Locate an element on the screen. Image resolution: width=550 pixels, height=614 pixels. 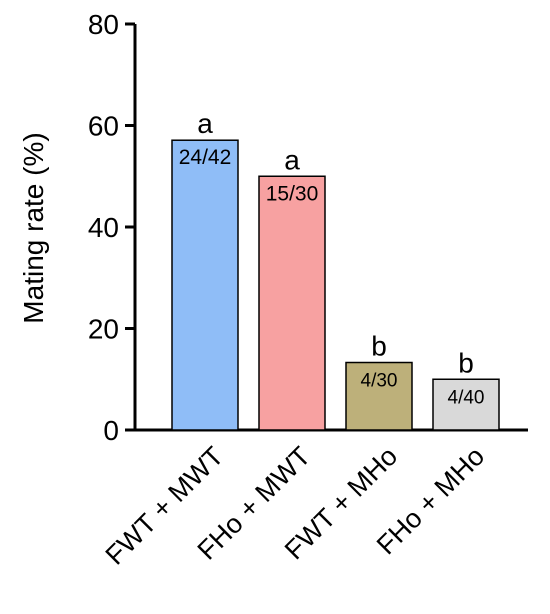
bar-count-label: 24/42 is located at coordinates (205, 157).